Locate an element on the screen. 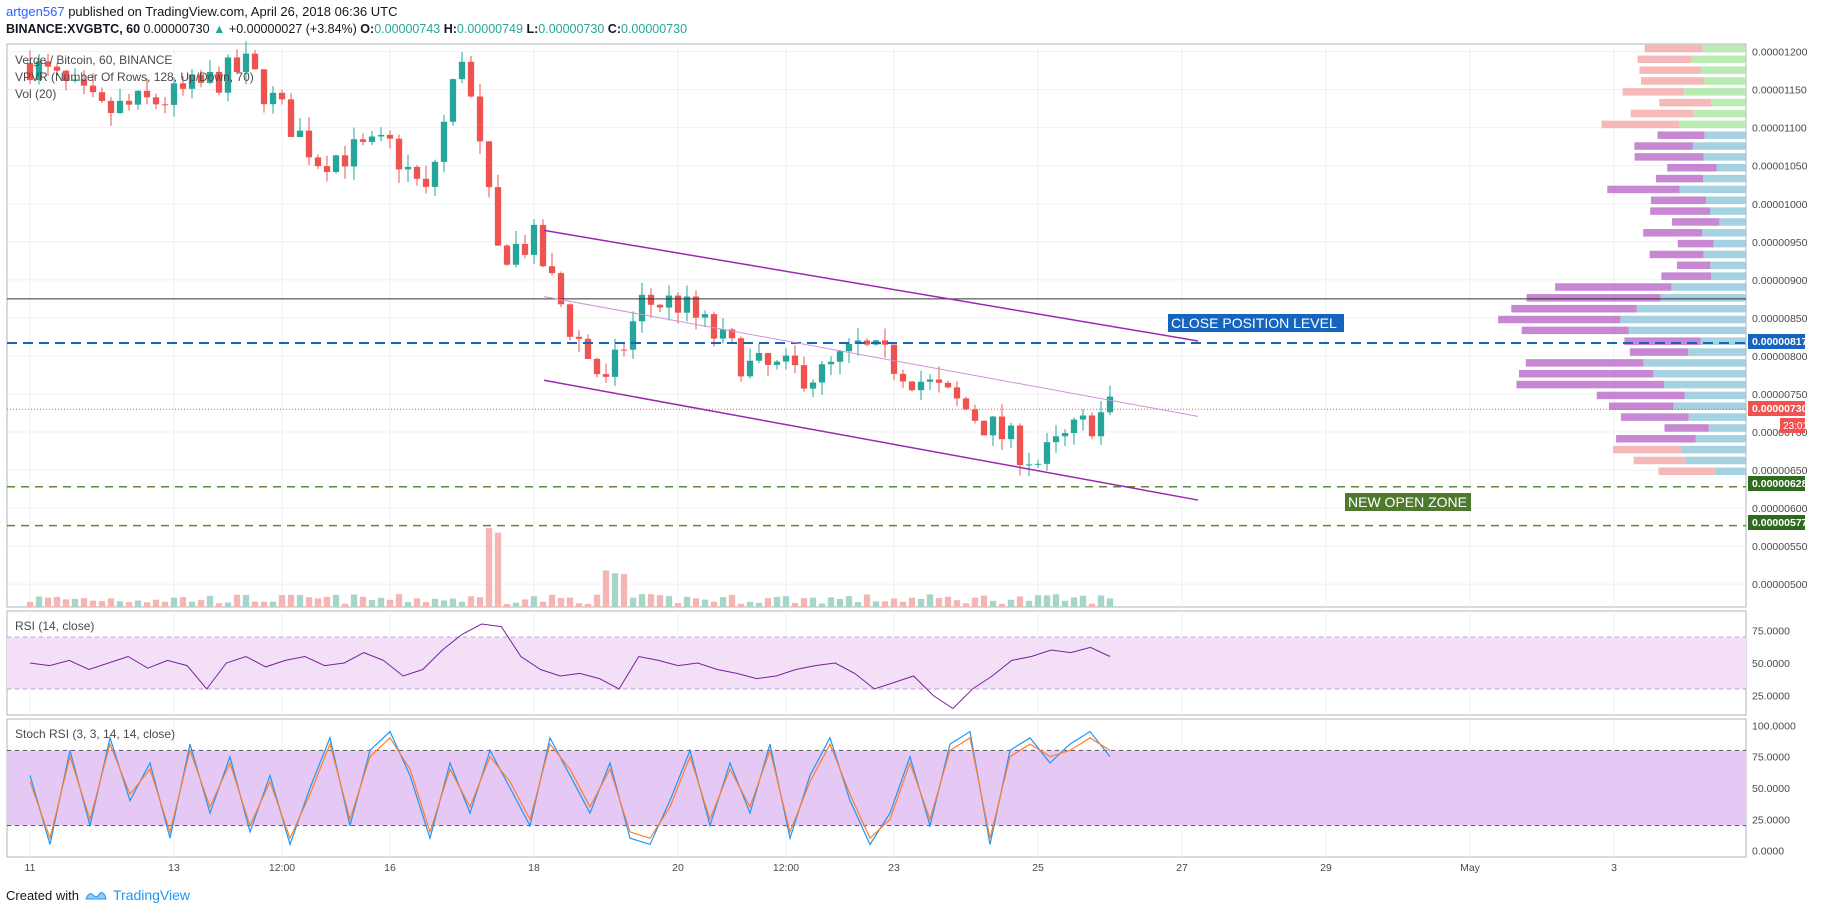 This screenshot has width=1824, height=912. price-tick-label: 0.00000550 is located at coordinates (1780, 547).